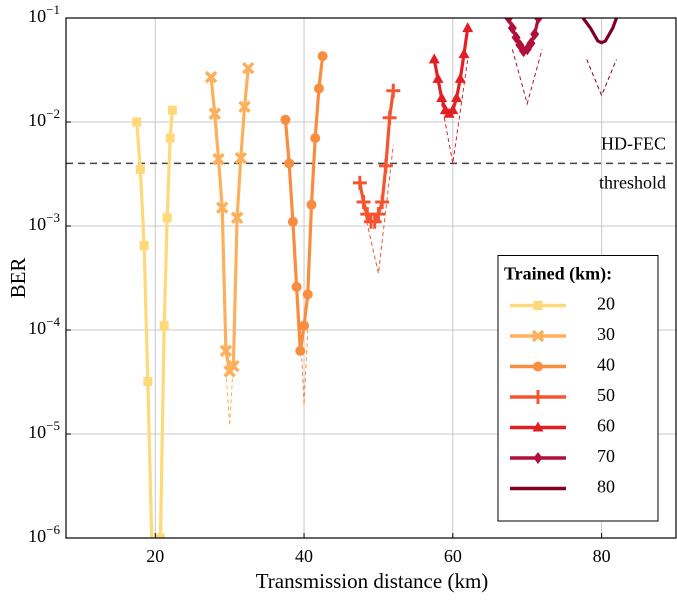 This screenshot has height=605, width=677. Describe the element at coordinates (606, 395) in the screenshot. I see `legend-label: 50` at that location.